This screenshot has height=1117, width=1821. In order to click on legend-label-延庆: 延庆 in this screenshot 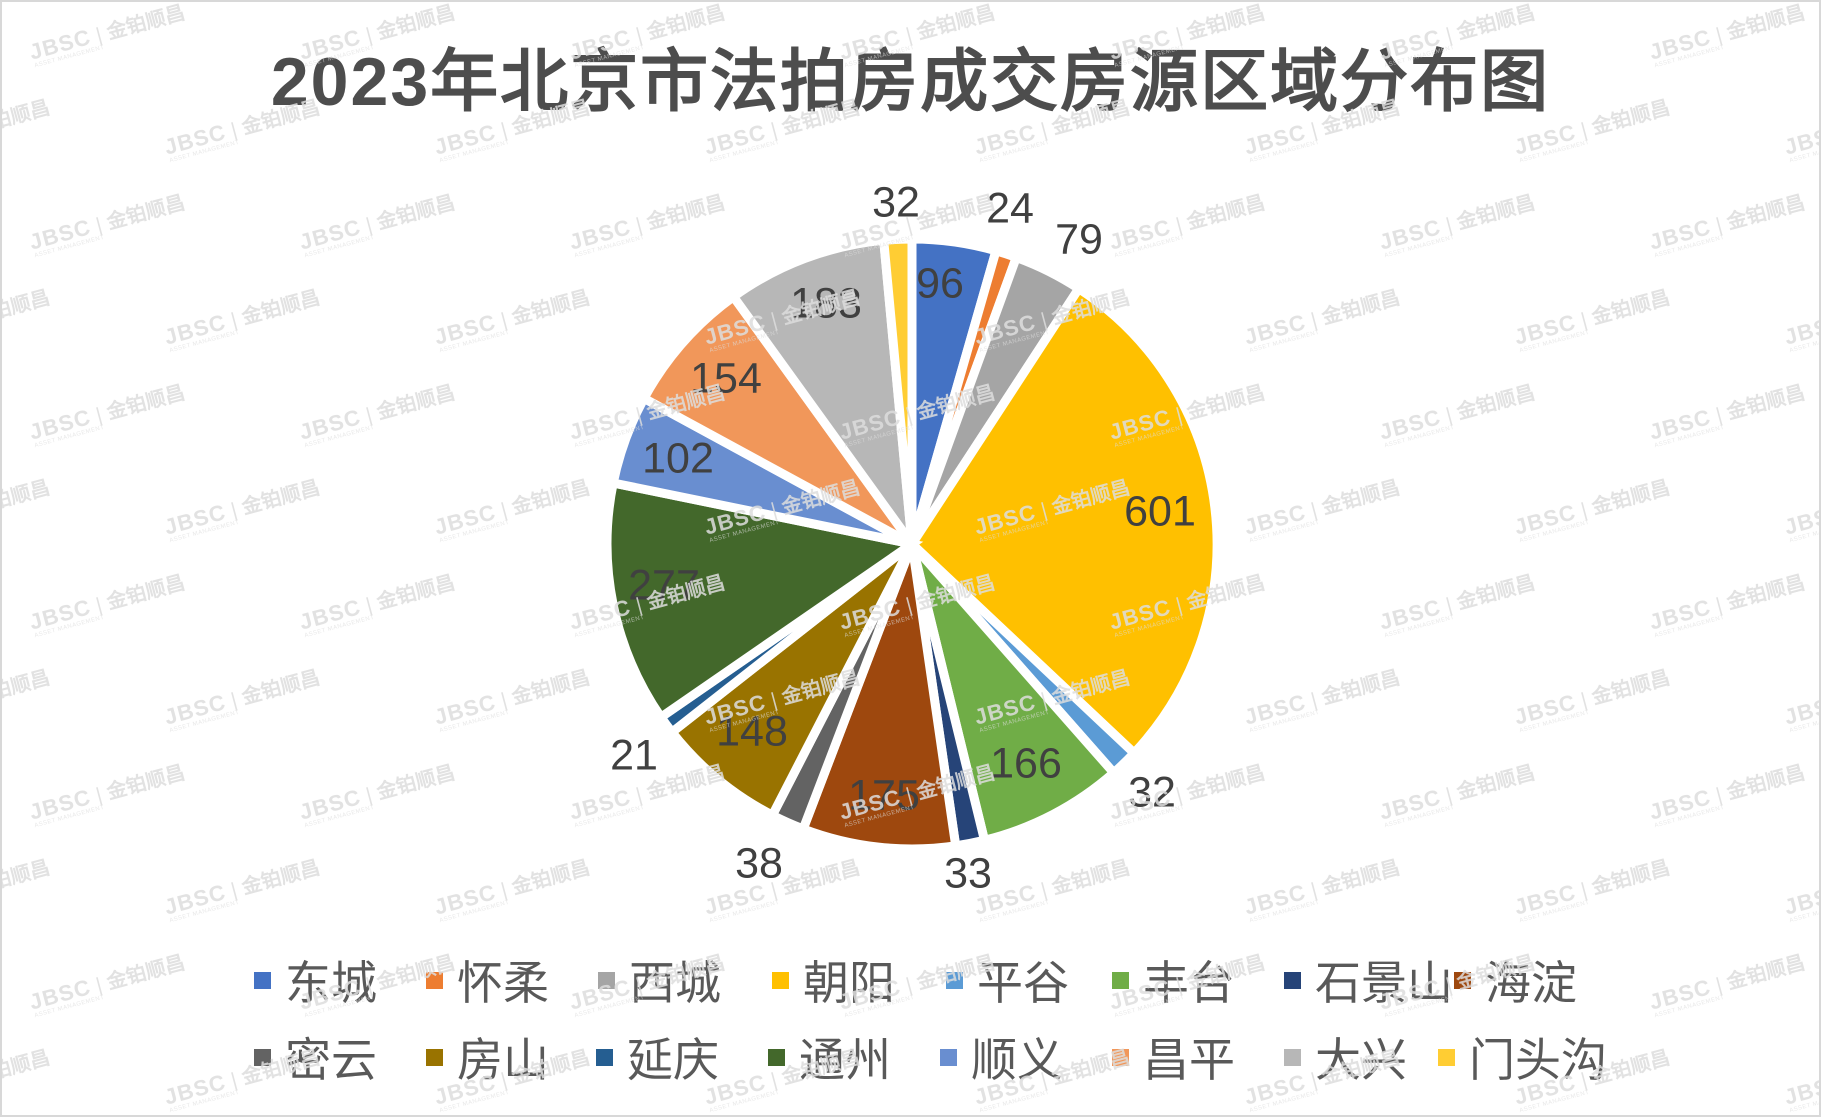, I will do `click(673, 1060)`.